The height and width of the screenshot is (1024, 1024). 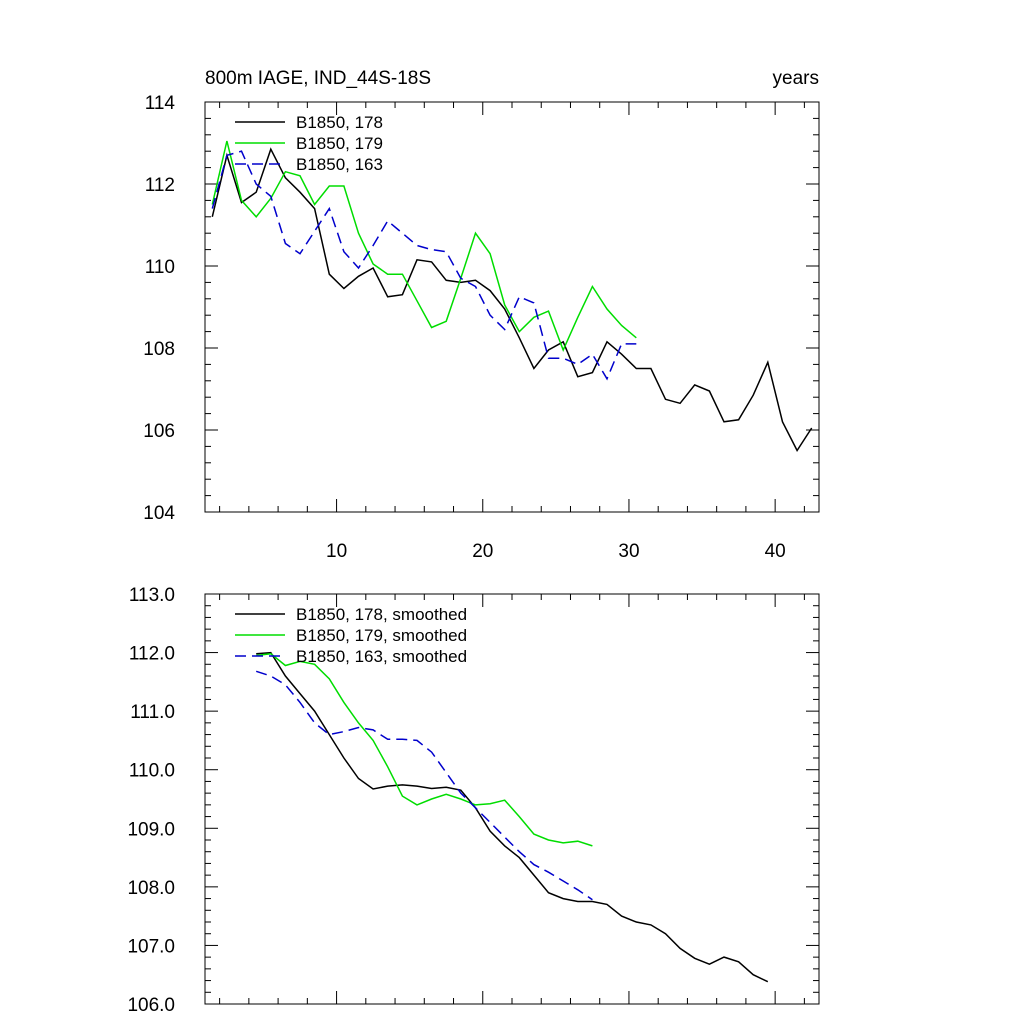 What do you see at coordinates (796, 78) in the screenshot?
I see `units-label: years` at bounding box center [796, 78].